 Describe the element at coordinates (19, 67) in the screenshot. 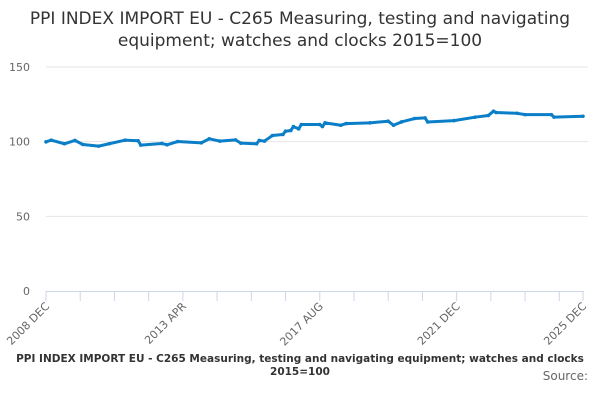

I see `y-tick-label: 150` at that location.